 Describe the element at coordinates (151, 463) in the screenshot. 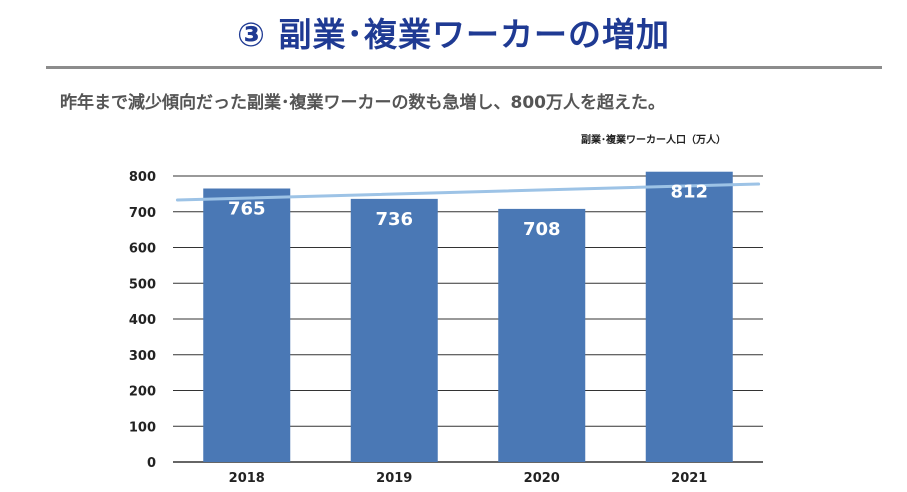

I see `y-tick-label: 0` at that location.